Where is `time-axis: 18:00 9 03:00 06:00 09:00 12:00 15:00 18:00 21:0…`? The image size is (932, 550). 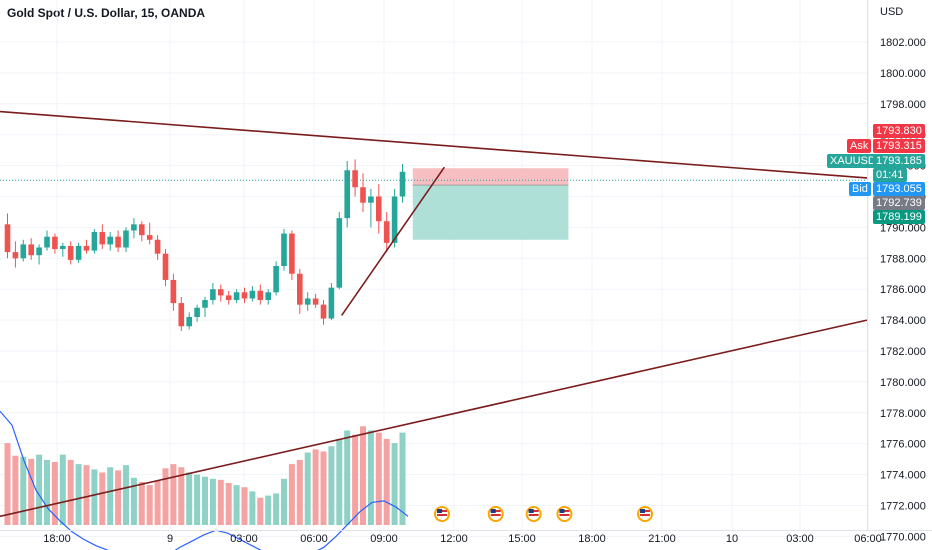 time-axis: 18:00 9 03:00 06:00 09:00 12:00 15:00 18:00 21:0… is located at coordinates (462, 539).